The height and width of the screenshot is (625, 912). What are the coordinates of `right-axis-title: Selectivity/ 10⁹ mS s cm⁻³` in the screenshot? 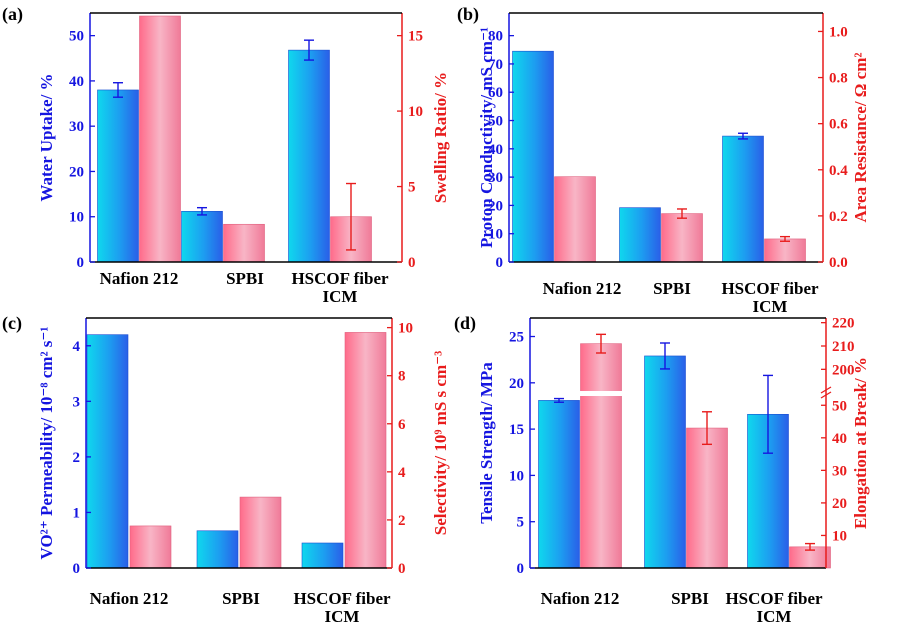 It's located at (440, 443).